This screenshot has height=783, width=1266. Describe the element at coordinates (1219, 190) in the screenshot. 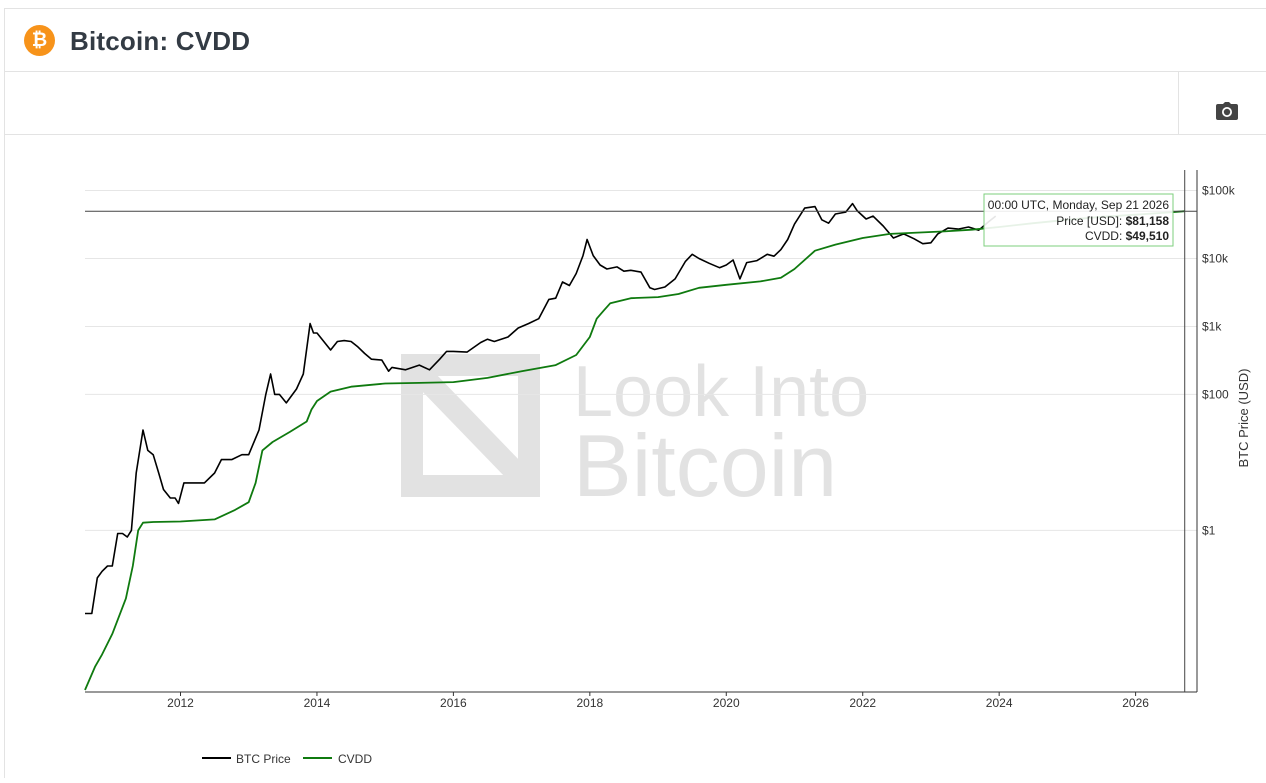

I see `y-tick-label: $100k` at that location.